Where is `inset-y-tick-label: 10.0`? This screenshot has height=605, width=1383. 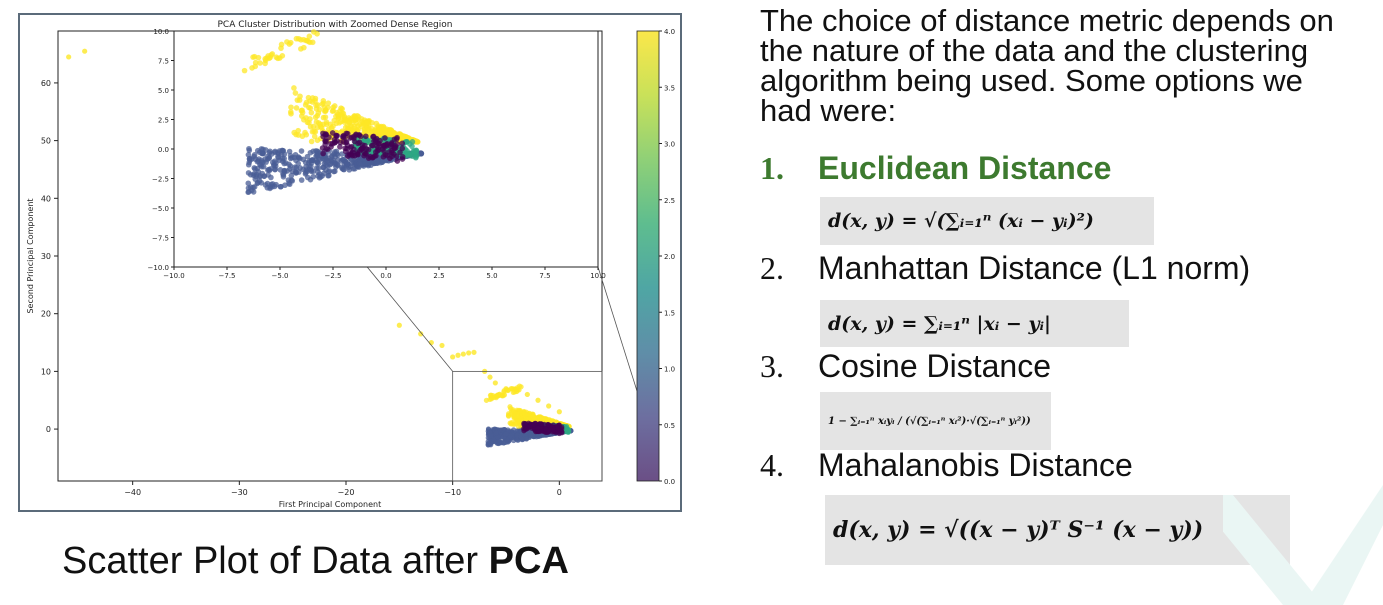
inset-y-tick-label: 10.0 is located at coordinates (161, 32).